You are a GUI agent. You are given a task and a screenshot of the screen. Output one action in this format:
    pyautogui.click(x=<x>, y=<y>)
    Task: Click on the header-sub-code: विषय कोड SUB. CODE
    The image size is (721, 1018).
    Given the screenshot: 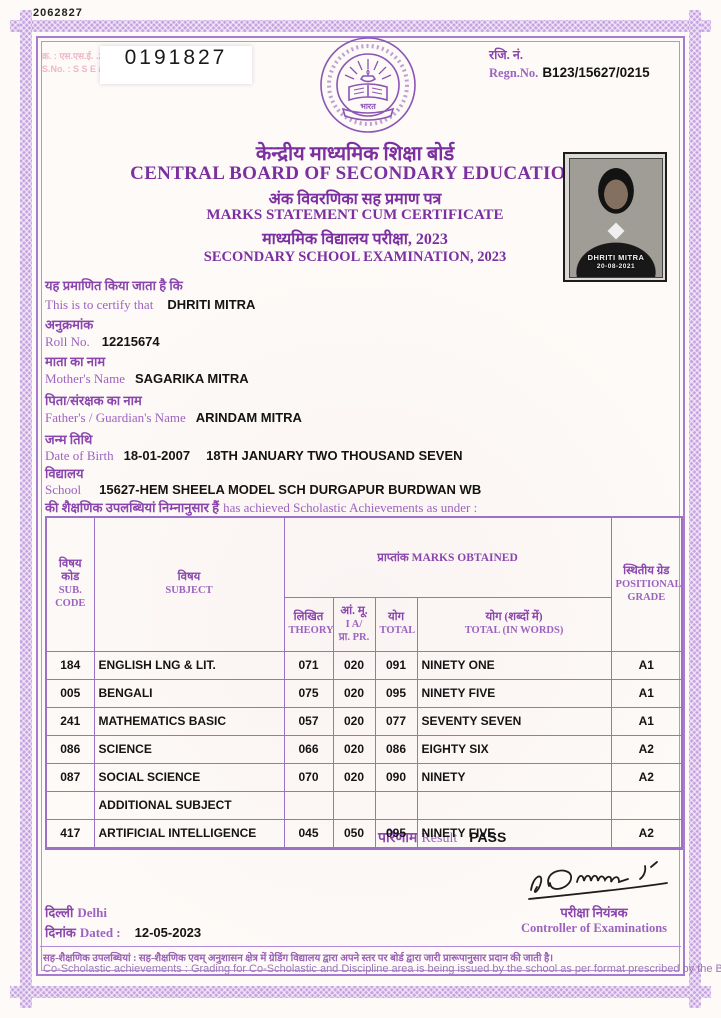 What is the action you would take?
    pyautogui.click(x=70, y=584)
    